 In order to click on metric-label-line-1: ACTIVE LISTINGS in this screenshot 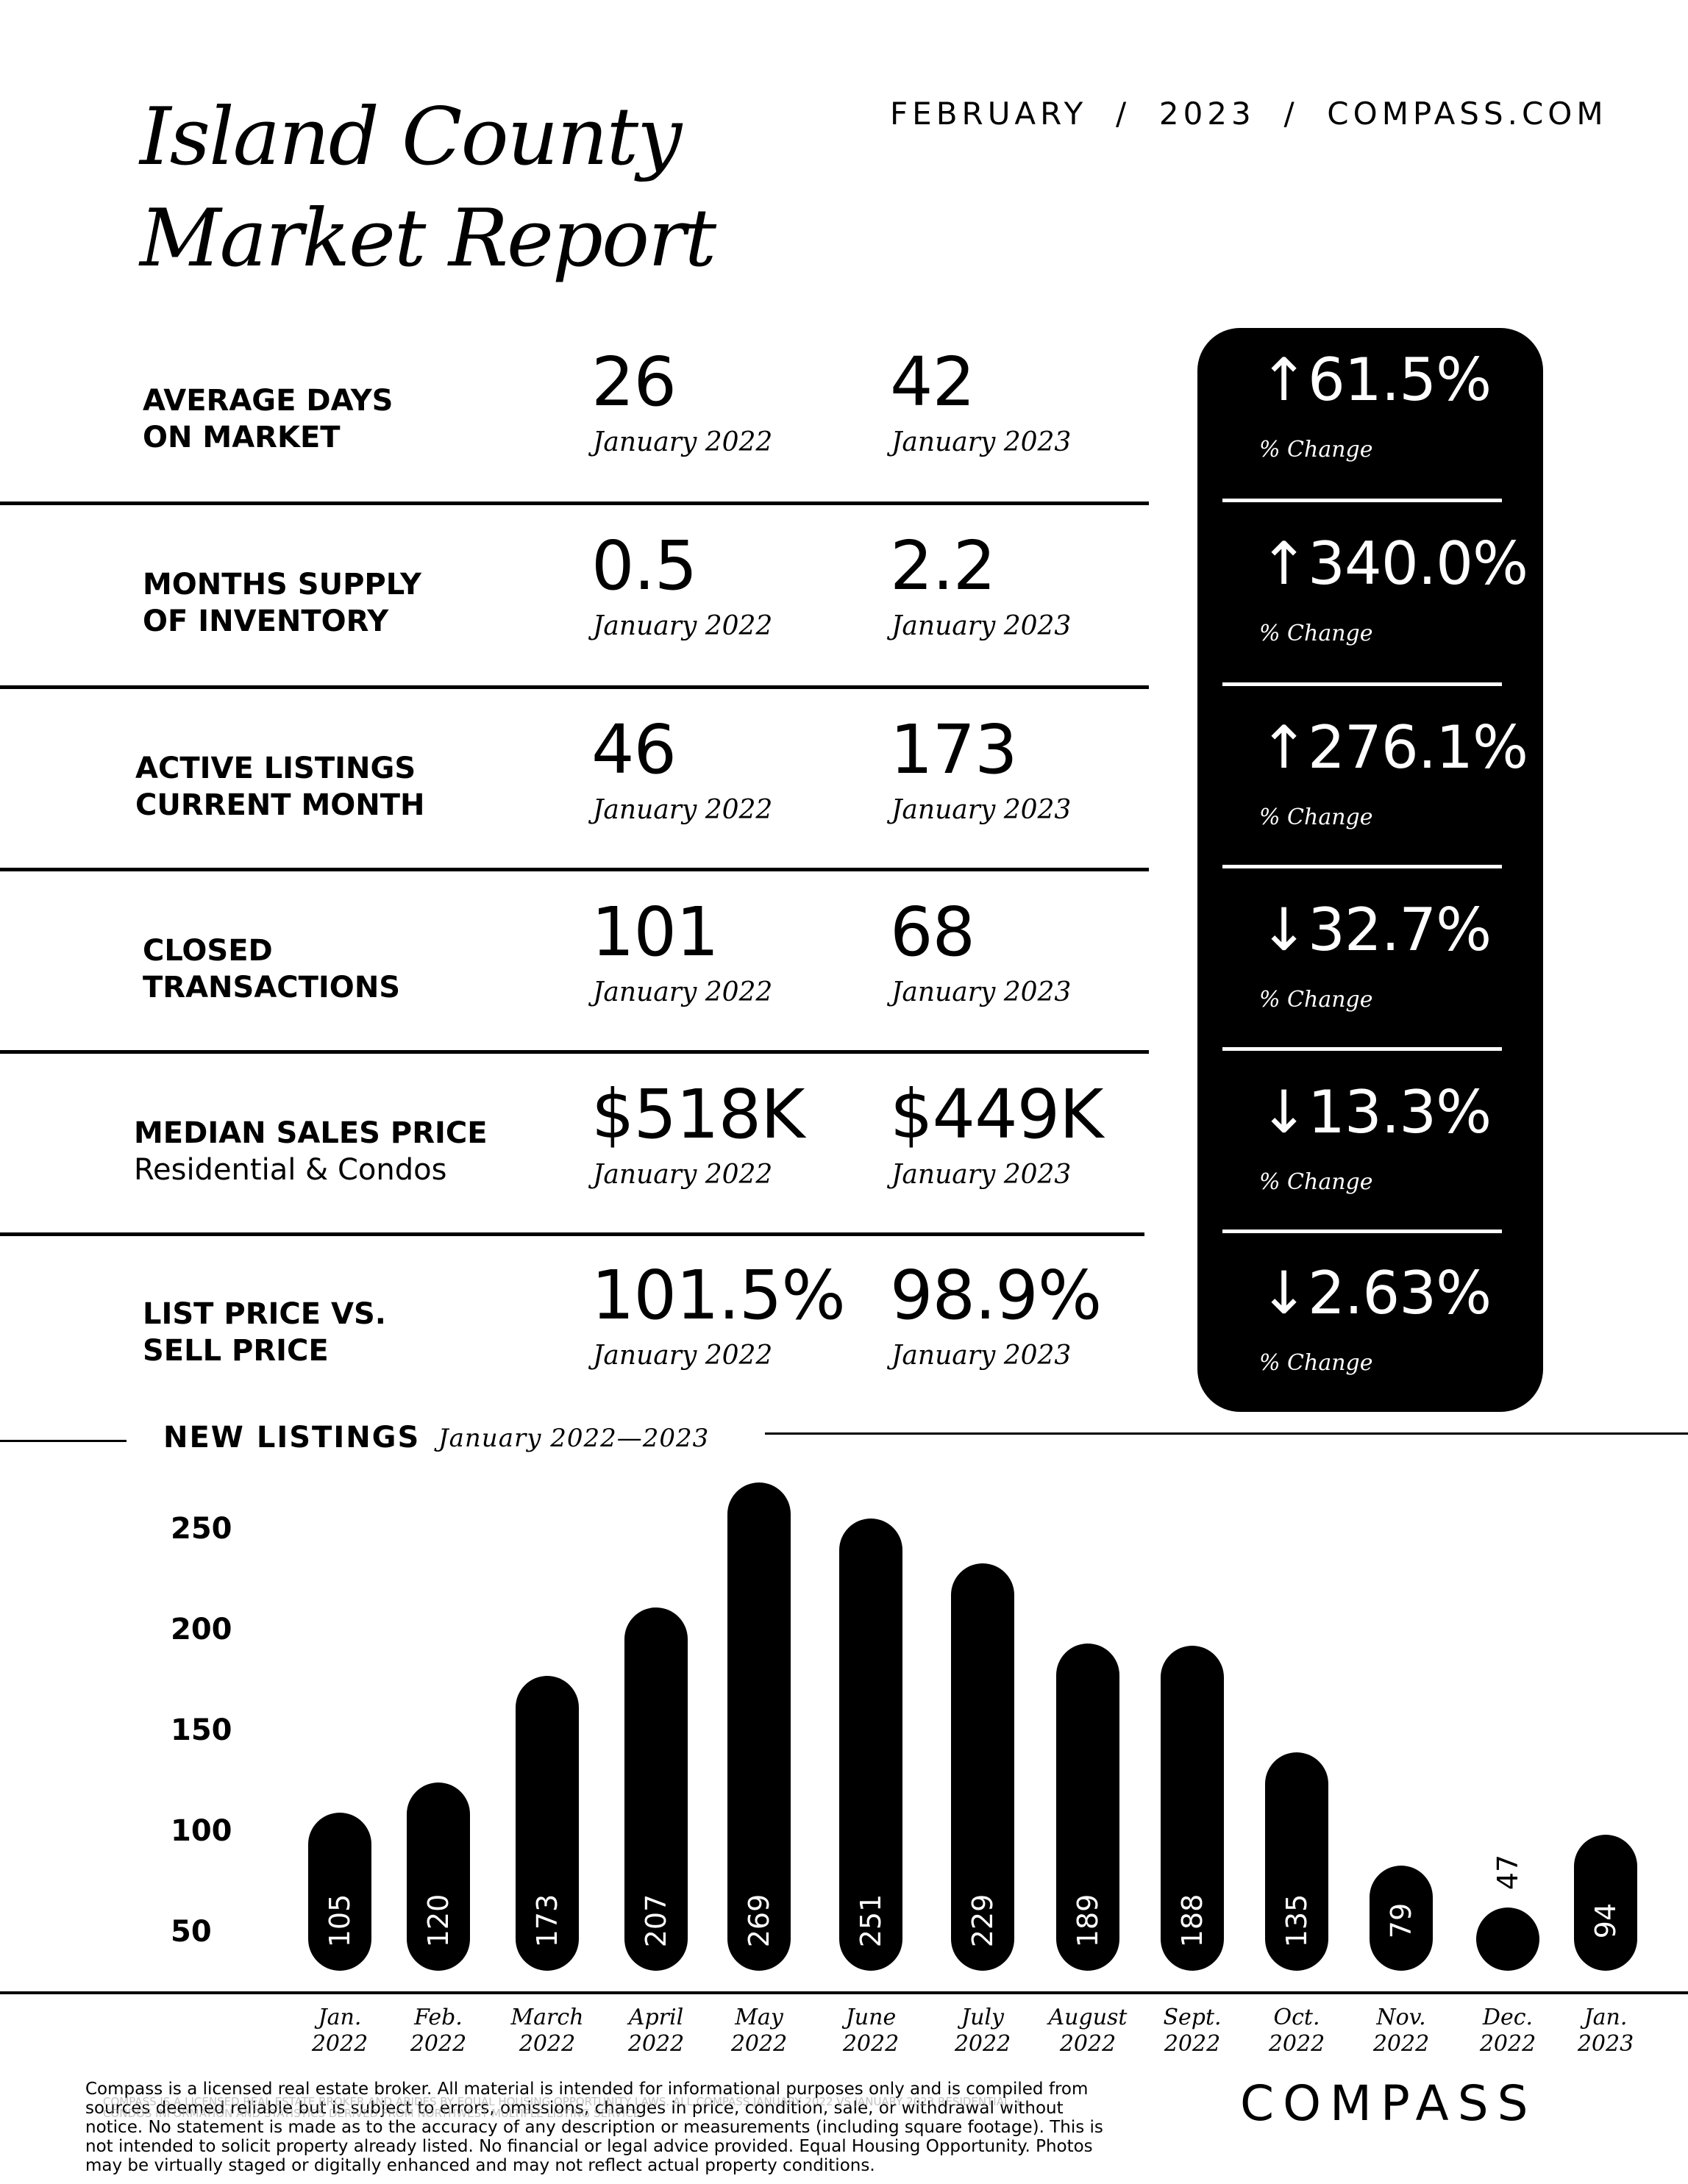, I will do `click(275, 768)`.